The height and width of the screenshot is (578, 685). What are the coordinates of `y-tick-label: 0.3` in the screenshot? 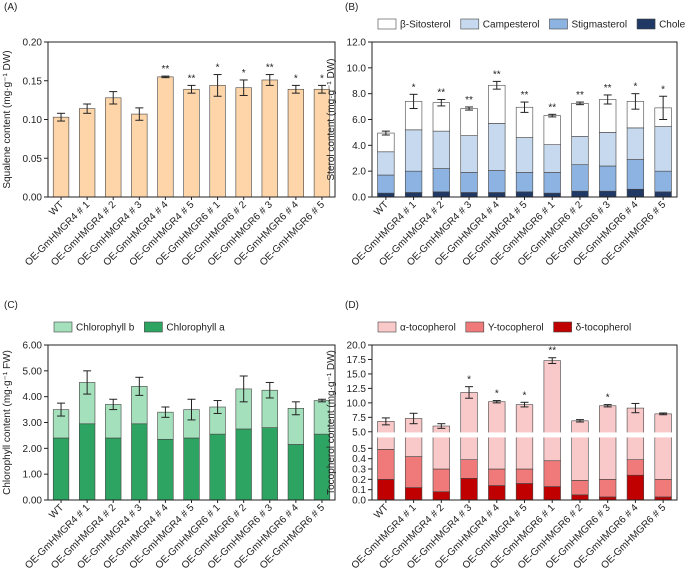 It's located at (359, 470).